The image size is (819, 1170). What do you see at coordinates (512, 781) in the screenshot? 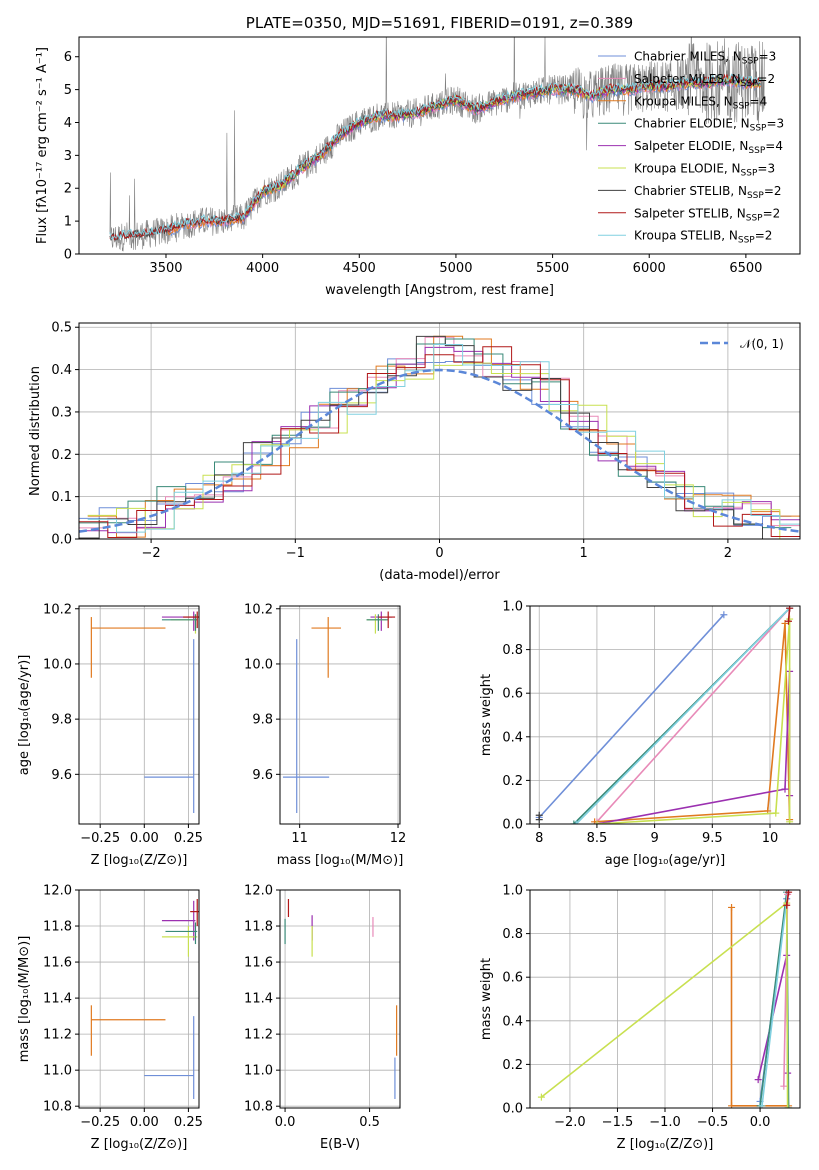
I see `weight-vs-age-ytick-label: 0.2` at bounding box center [512, 781].